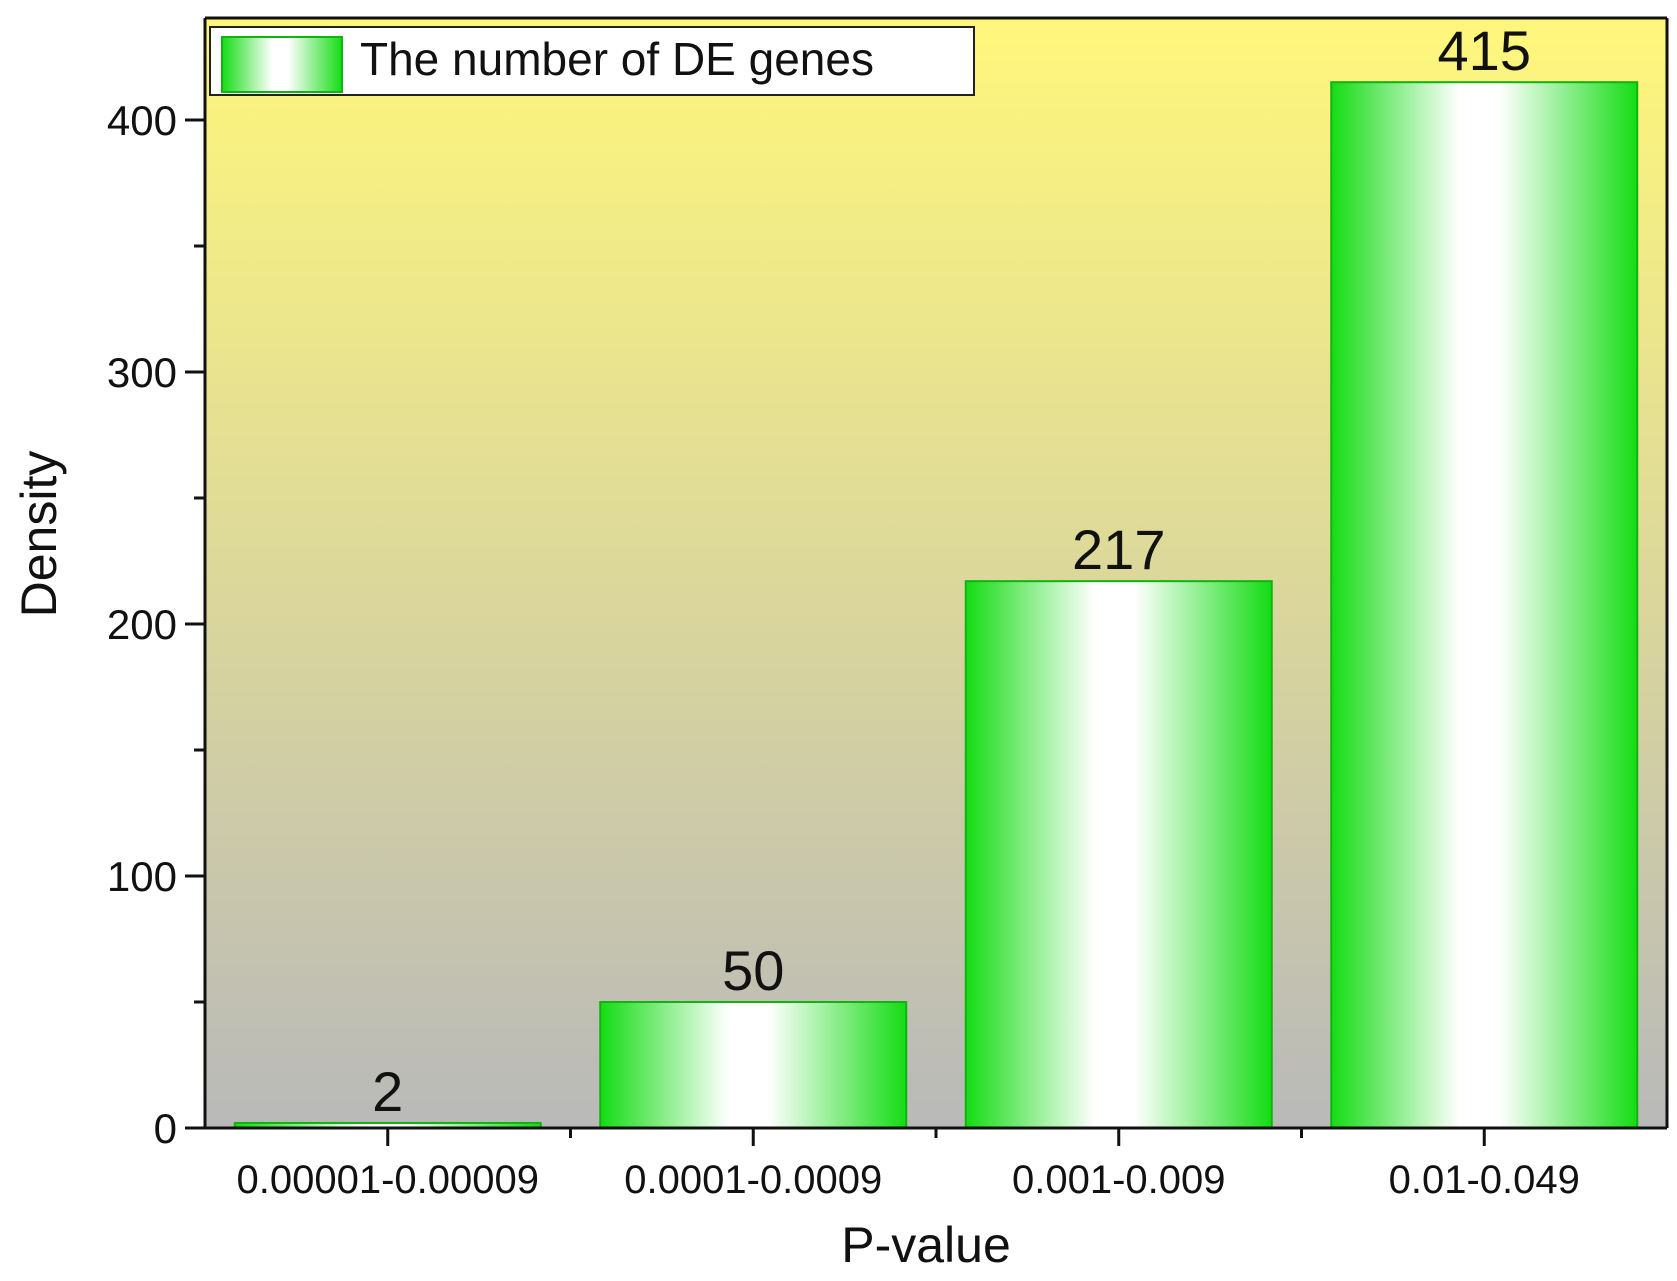 The height and width of the screenshot is (1281, 1677). Describe the element at coordinates (282, 64) in the screenshot. I see `legend-swatch` at that location.